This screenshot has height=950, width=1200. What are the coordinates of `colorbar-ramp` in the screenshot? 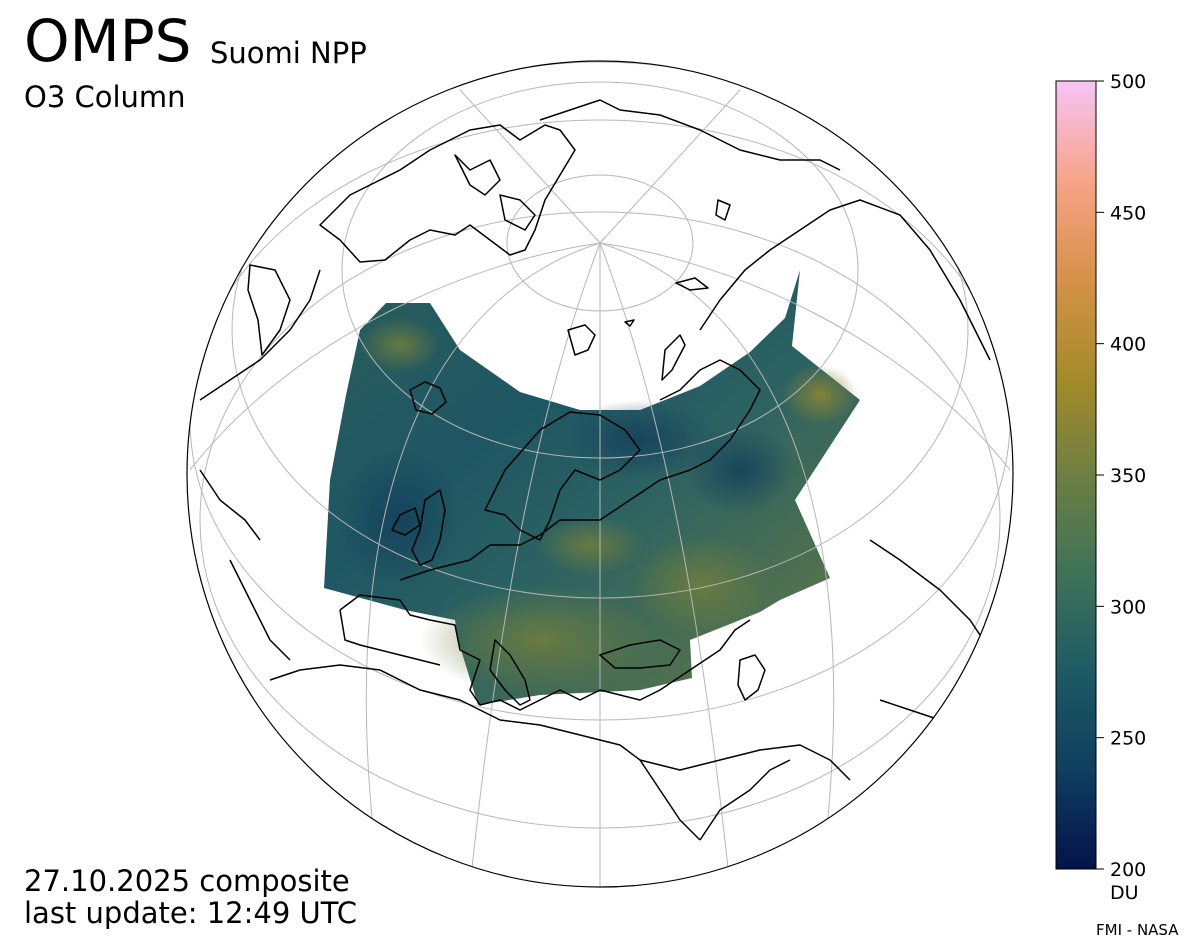 It's located at (1076, 475).